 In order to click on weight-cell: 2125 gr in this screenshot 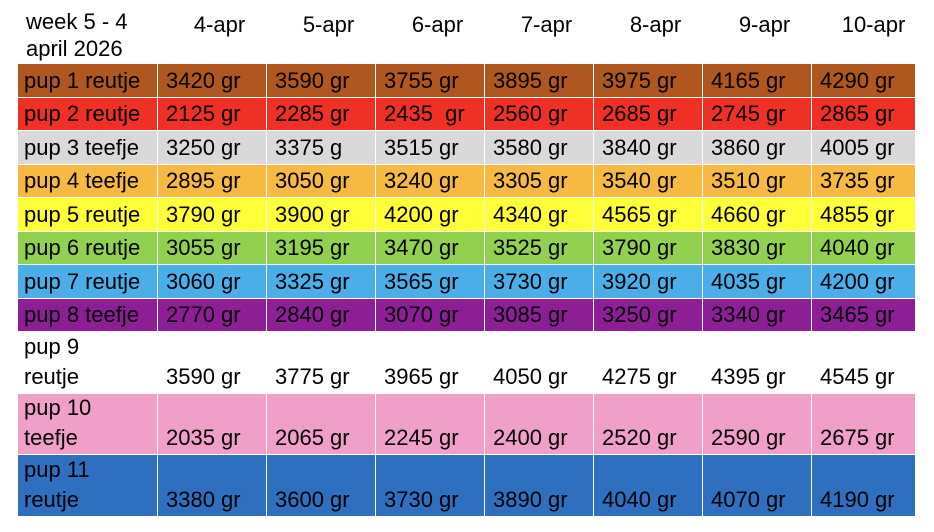, I will do `click(212, 114)`.